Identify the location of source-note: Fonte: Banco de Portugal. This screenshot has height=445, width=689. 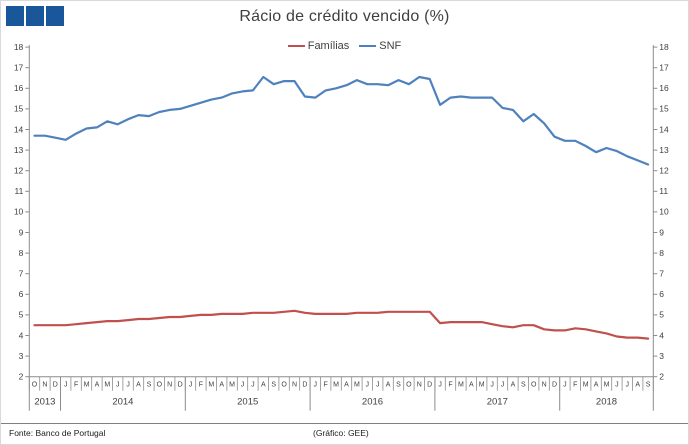
(57, 433).